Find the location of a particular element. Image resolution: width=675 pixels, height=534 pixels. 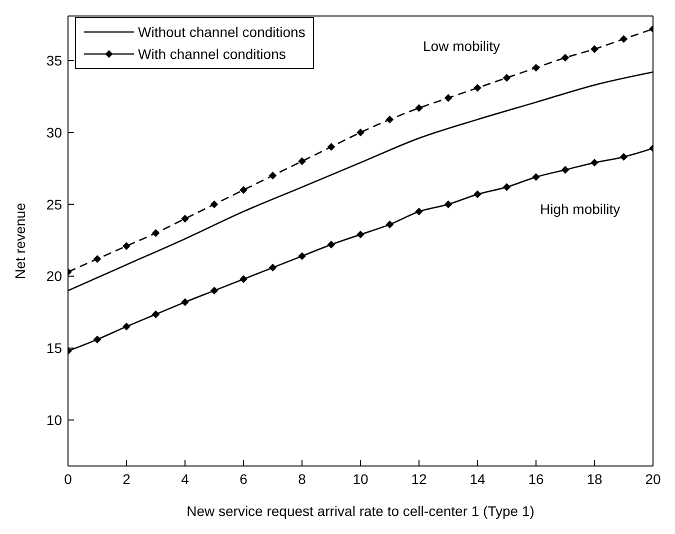

x-tick-label: 4 is located at coordinates (185, 478).